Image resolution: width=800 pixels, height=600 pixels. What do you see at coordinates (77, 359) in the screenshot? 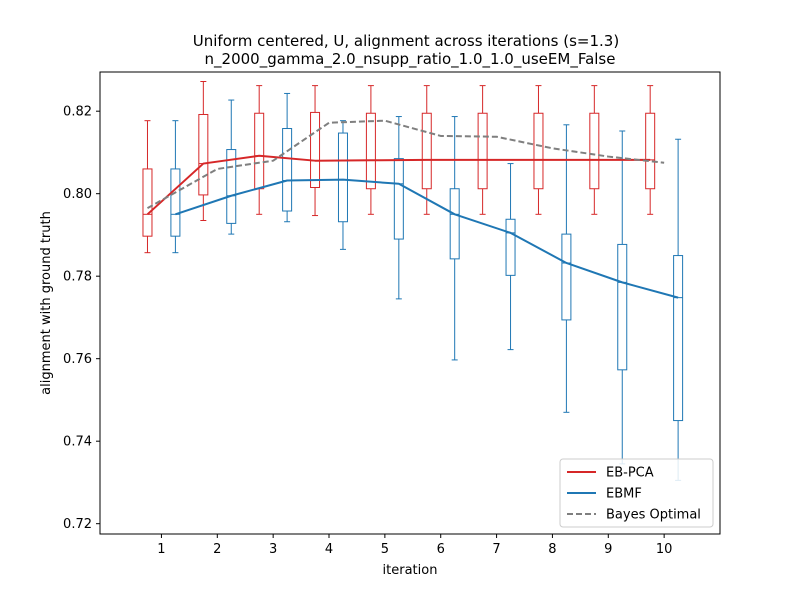
I see `y-tick-label-0.76: 0.76` at bounding box center [77, 359].